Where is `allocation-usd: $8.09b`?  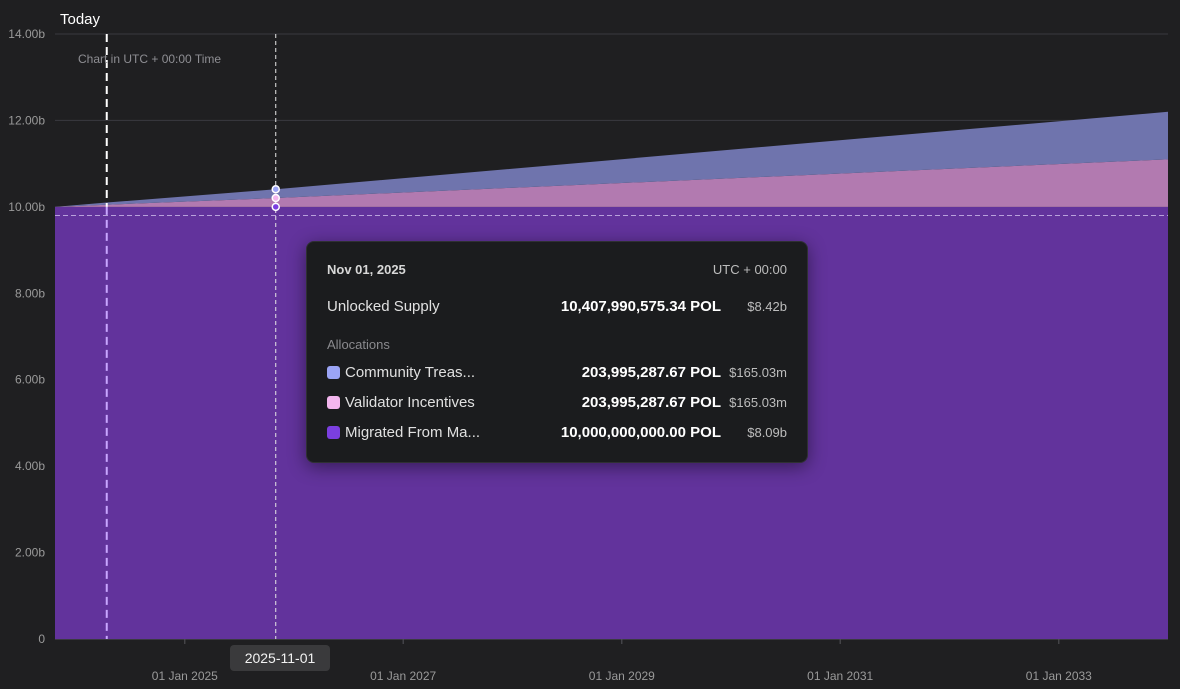 allocation-usd: $8.09b is located at coordinates (767, 432).